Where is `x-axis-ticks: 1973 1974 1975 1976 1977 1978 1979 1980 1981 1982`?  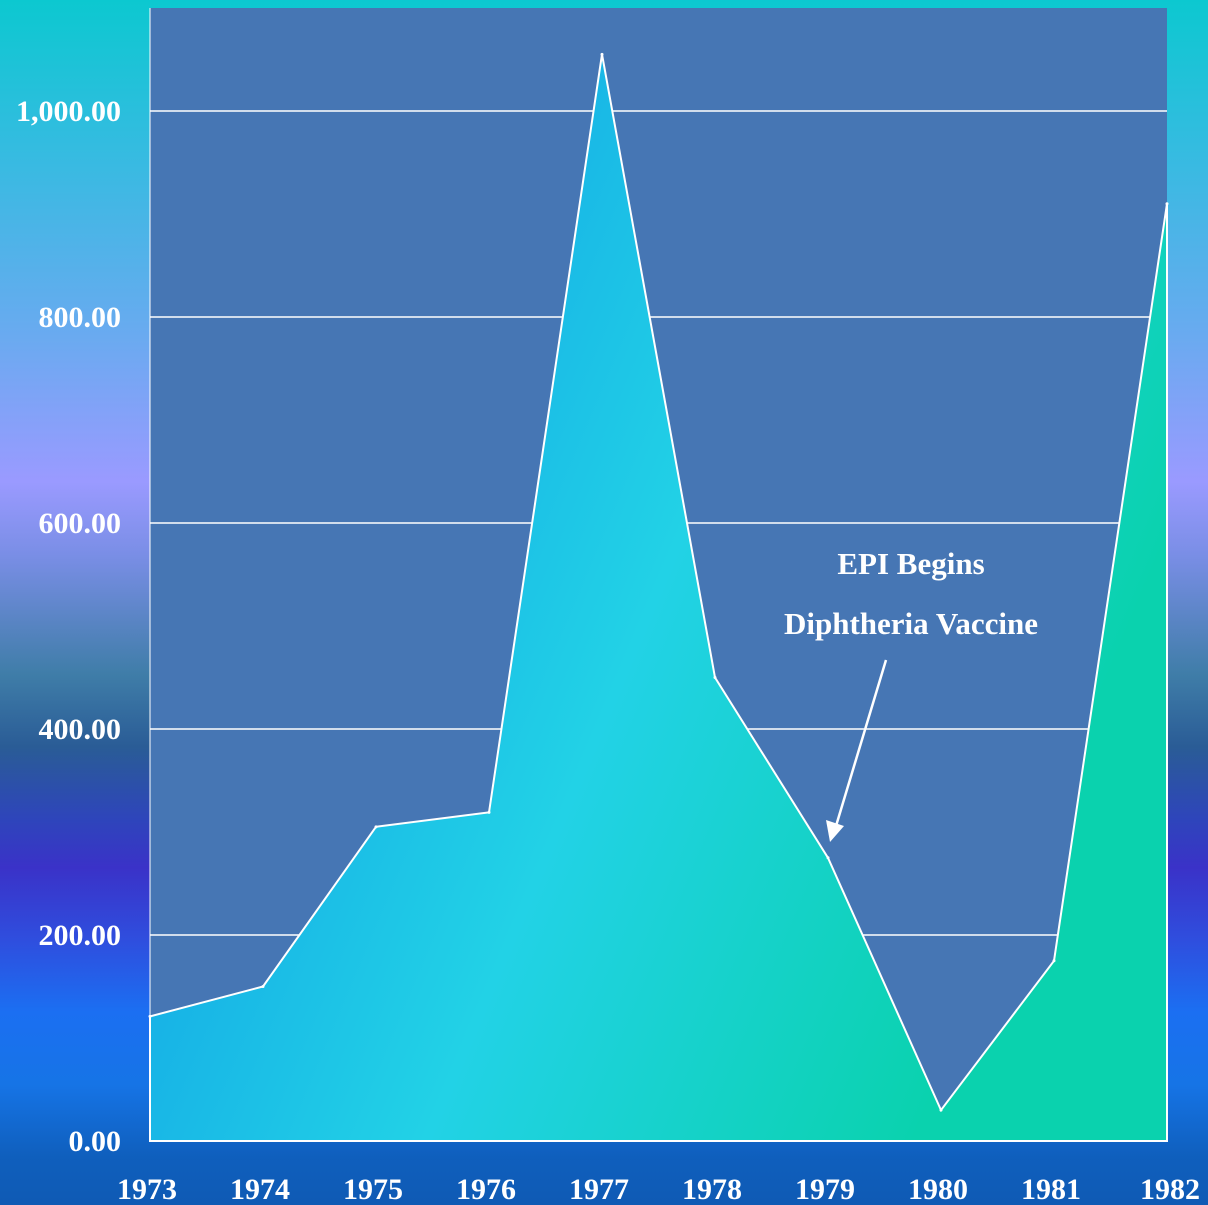
x-axis-ticks: 1973 1974 1975 1976 1977 1978 1979 1980 1981 1982 is located at coordinates (658, 1189).